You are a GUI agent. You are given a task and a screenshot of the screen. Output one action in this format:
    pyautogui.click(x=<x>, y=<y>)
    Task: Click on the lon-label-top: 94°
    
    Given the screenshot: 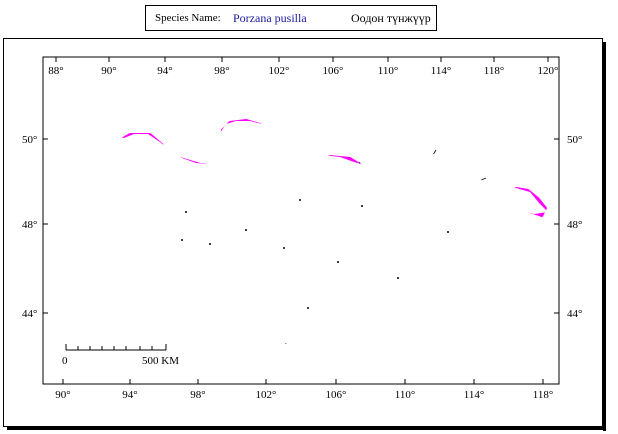 What is the action you would take?
    pyautogui.click(x=164, y=71)
    